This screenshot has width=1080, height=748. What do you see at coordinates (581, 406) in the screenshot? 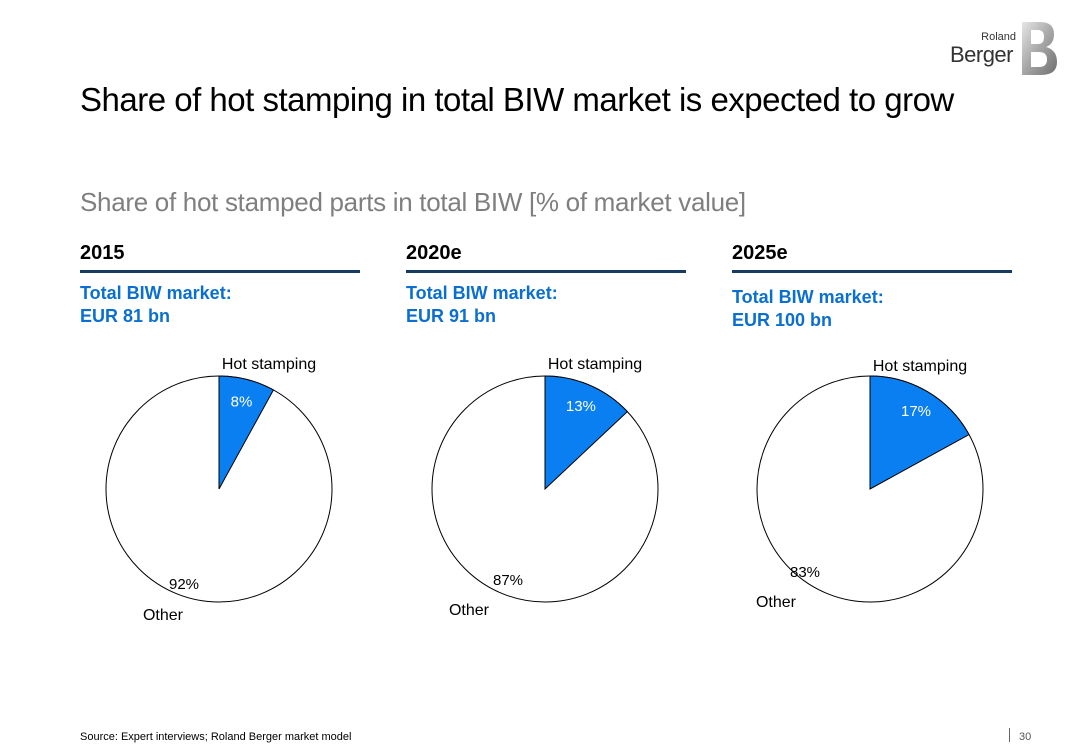
I see `data-label-hot-stamping: 13%` at bounding box center [581, 406].